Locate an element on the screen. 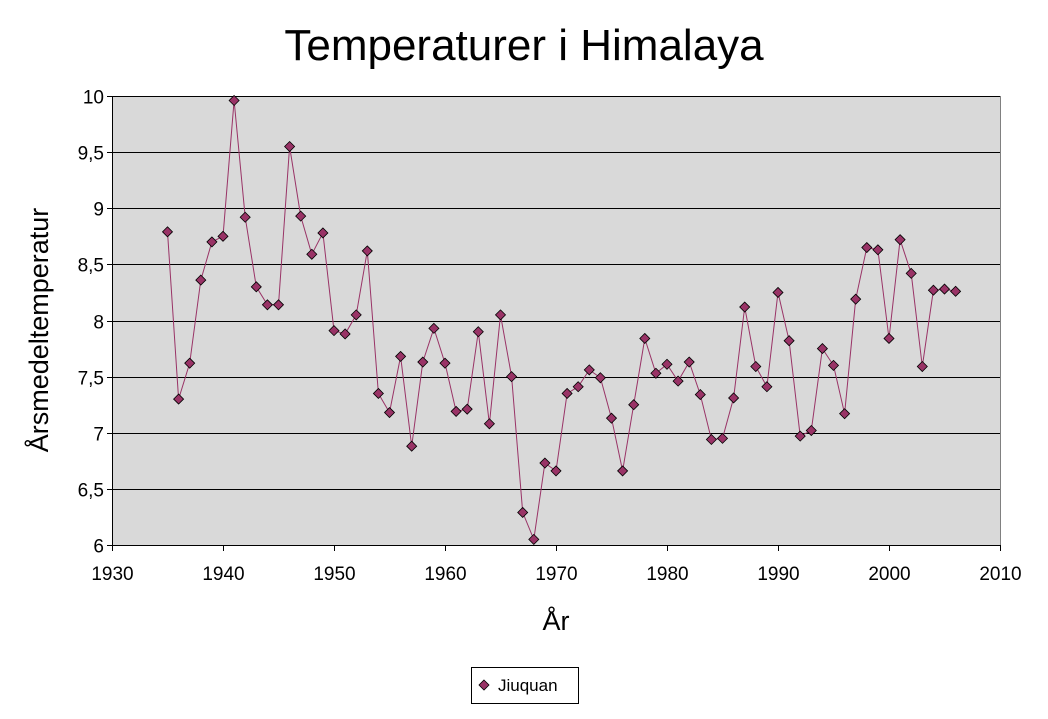  y-tick-labels: 6 6,5 7 7,5 8 8,5 9 9,5 10 is located at coordinates (91, 323).